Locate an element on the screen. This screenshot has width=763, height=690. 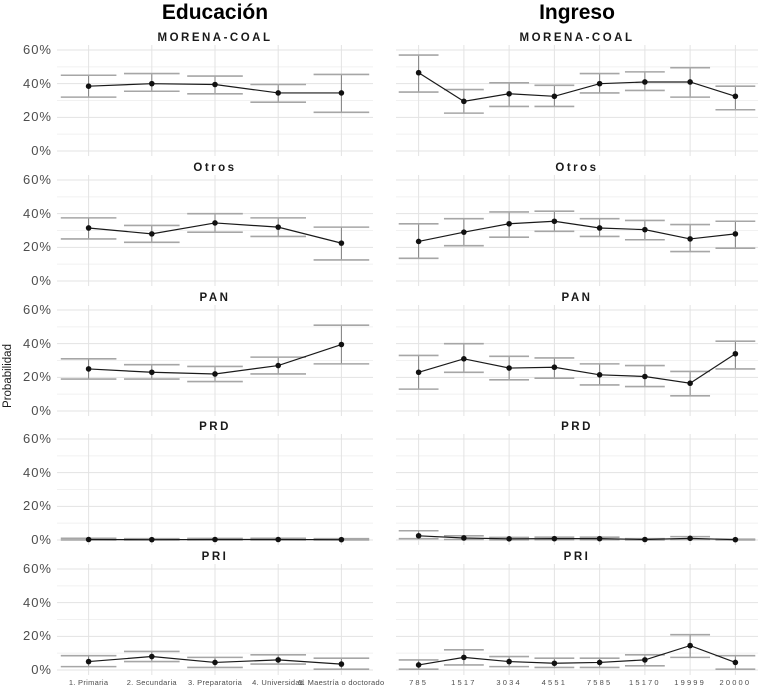
x-tick-label: 3034 is located at coordinates (509, 682).